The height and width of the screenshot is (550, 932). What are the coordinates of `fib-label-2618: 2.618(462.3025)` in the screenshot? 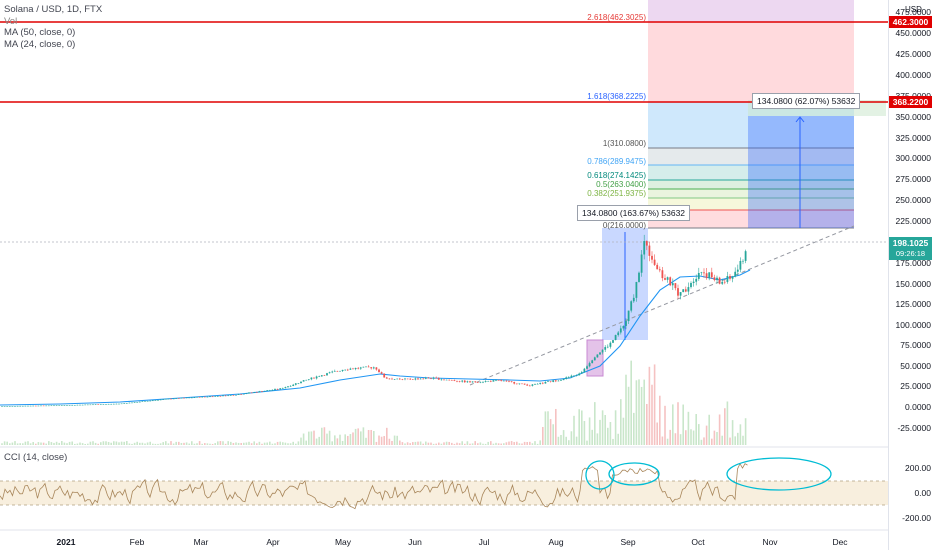 It's located at (616, 17).